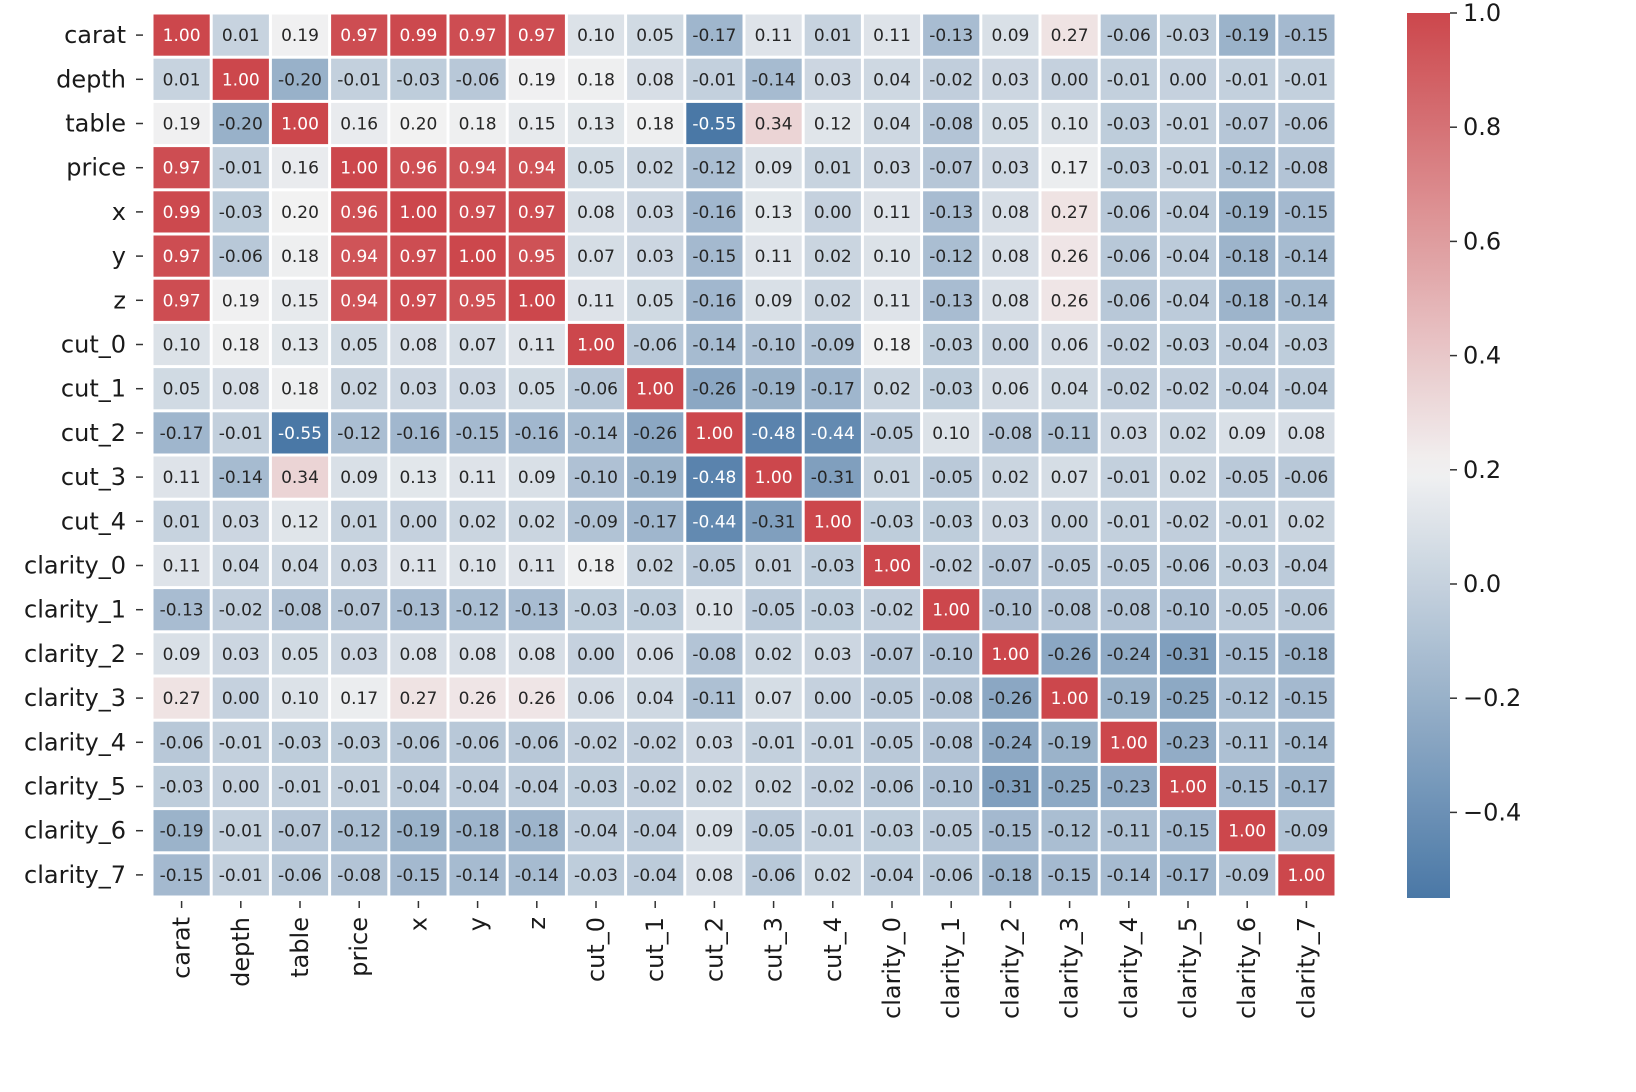  I want to click on cell-value-label: 0.97, so click(359, 36).